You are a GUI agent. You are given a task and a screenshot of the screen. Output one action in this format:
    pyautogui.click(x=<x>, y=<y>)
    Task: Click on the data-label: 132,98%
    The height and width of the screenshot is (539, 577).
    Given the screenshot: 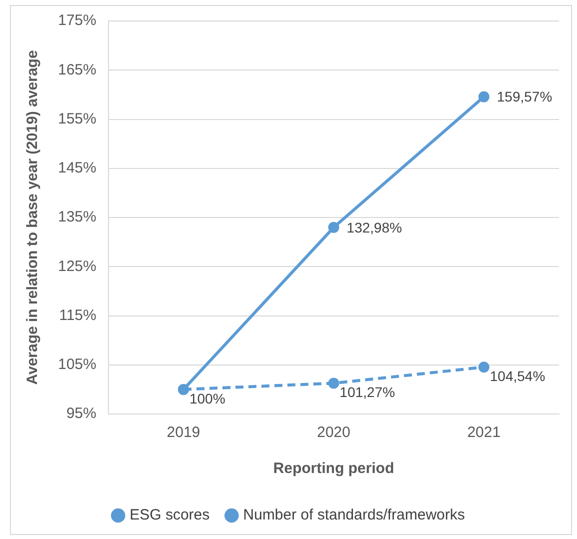 What is the action you would take?
    pyautogui.click(x=374, y=227)
    